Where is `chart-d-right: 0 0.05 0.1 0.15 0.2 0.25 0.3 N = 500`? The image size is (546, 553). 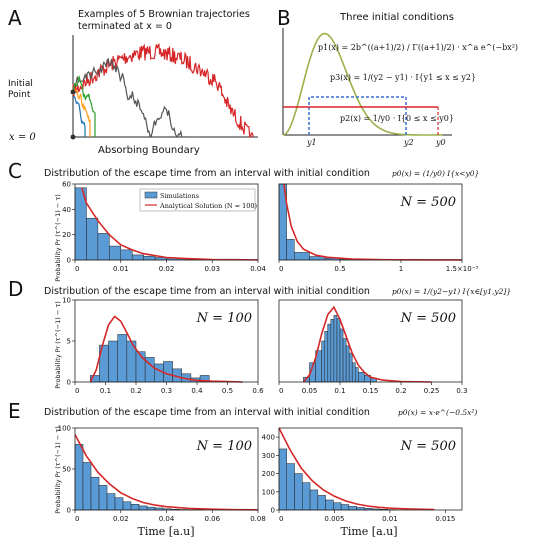 chart-d-right: 0 0.05 0.1 0.15 0.2 0.25 0.3 N = 500 is located at coordinates (373, 347).